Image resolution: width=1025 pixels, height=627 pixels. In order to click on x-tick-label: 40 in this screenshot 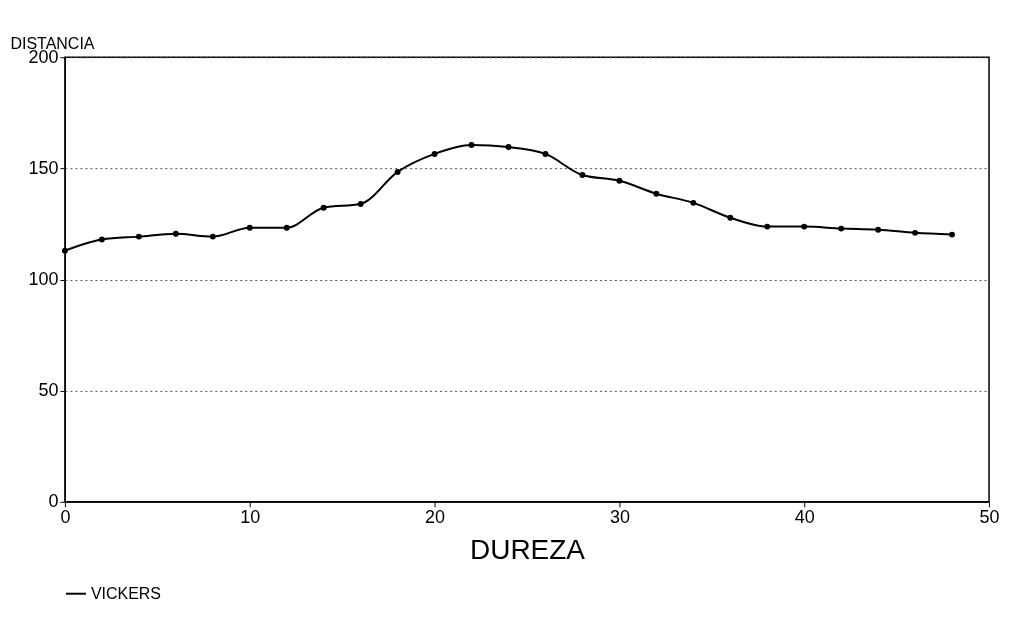, I will do `click(804, 517)`.